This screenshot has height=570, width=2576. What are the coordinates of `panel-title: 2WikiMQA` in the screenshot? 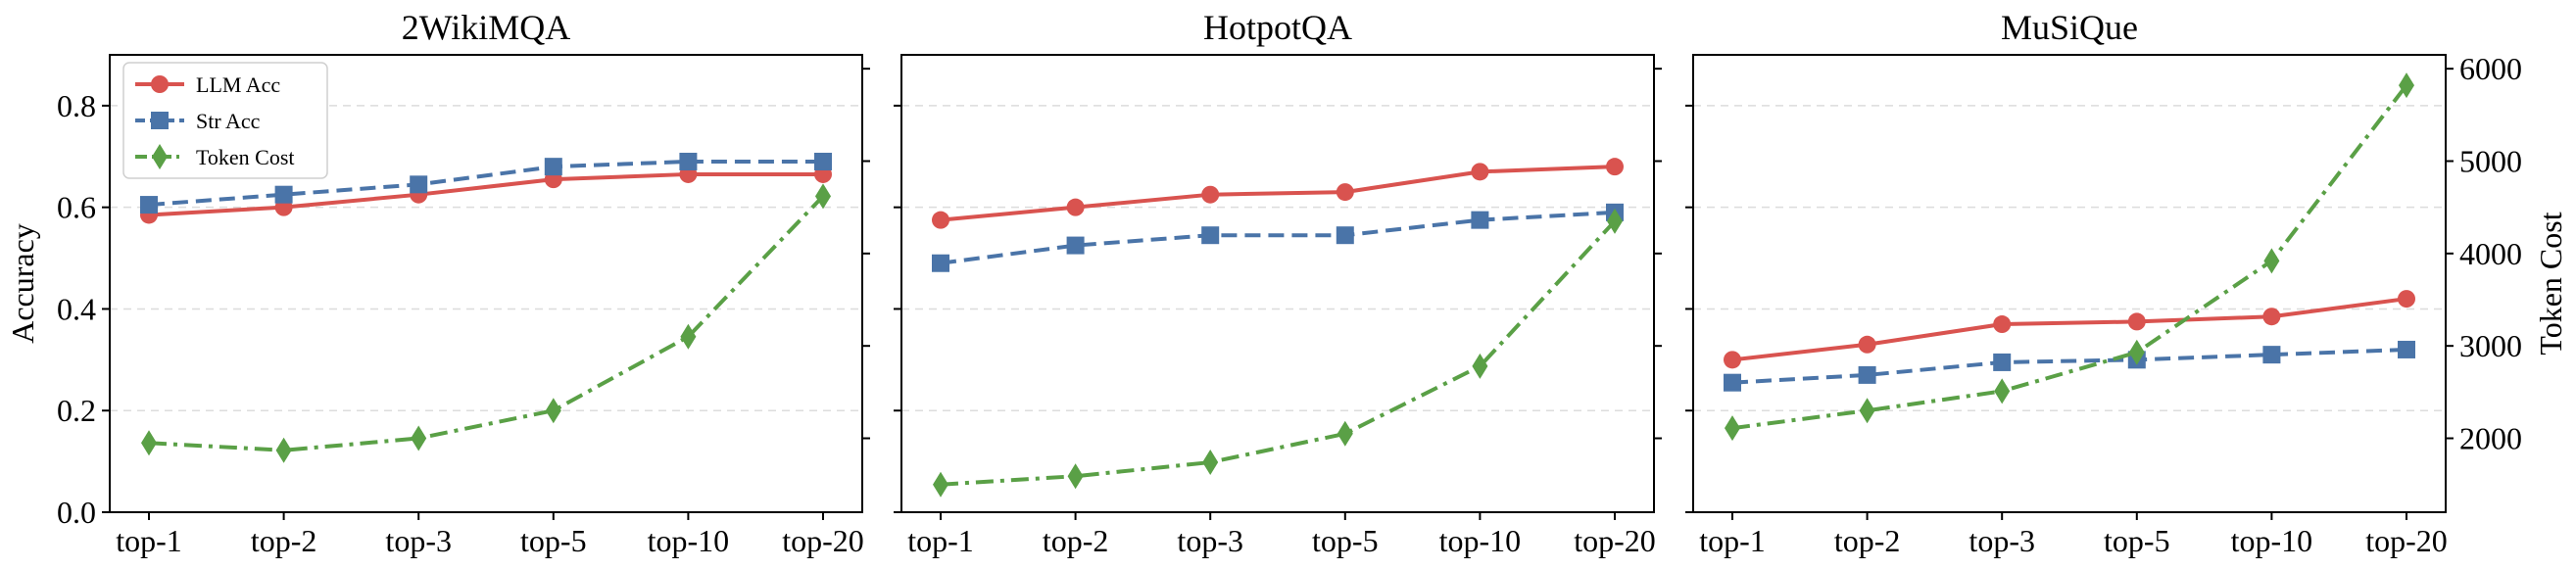 It's located at (486, 27).